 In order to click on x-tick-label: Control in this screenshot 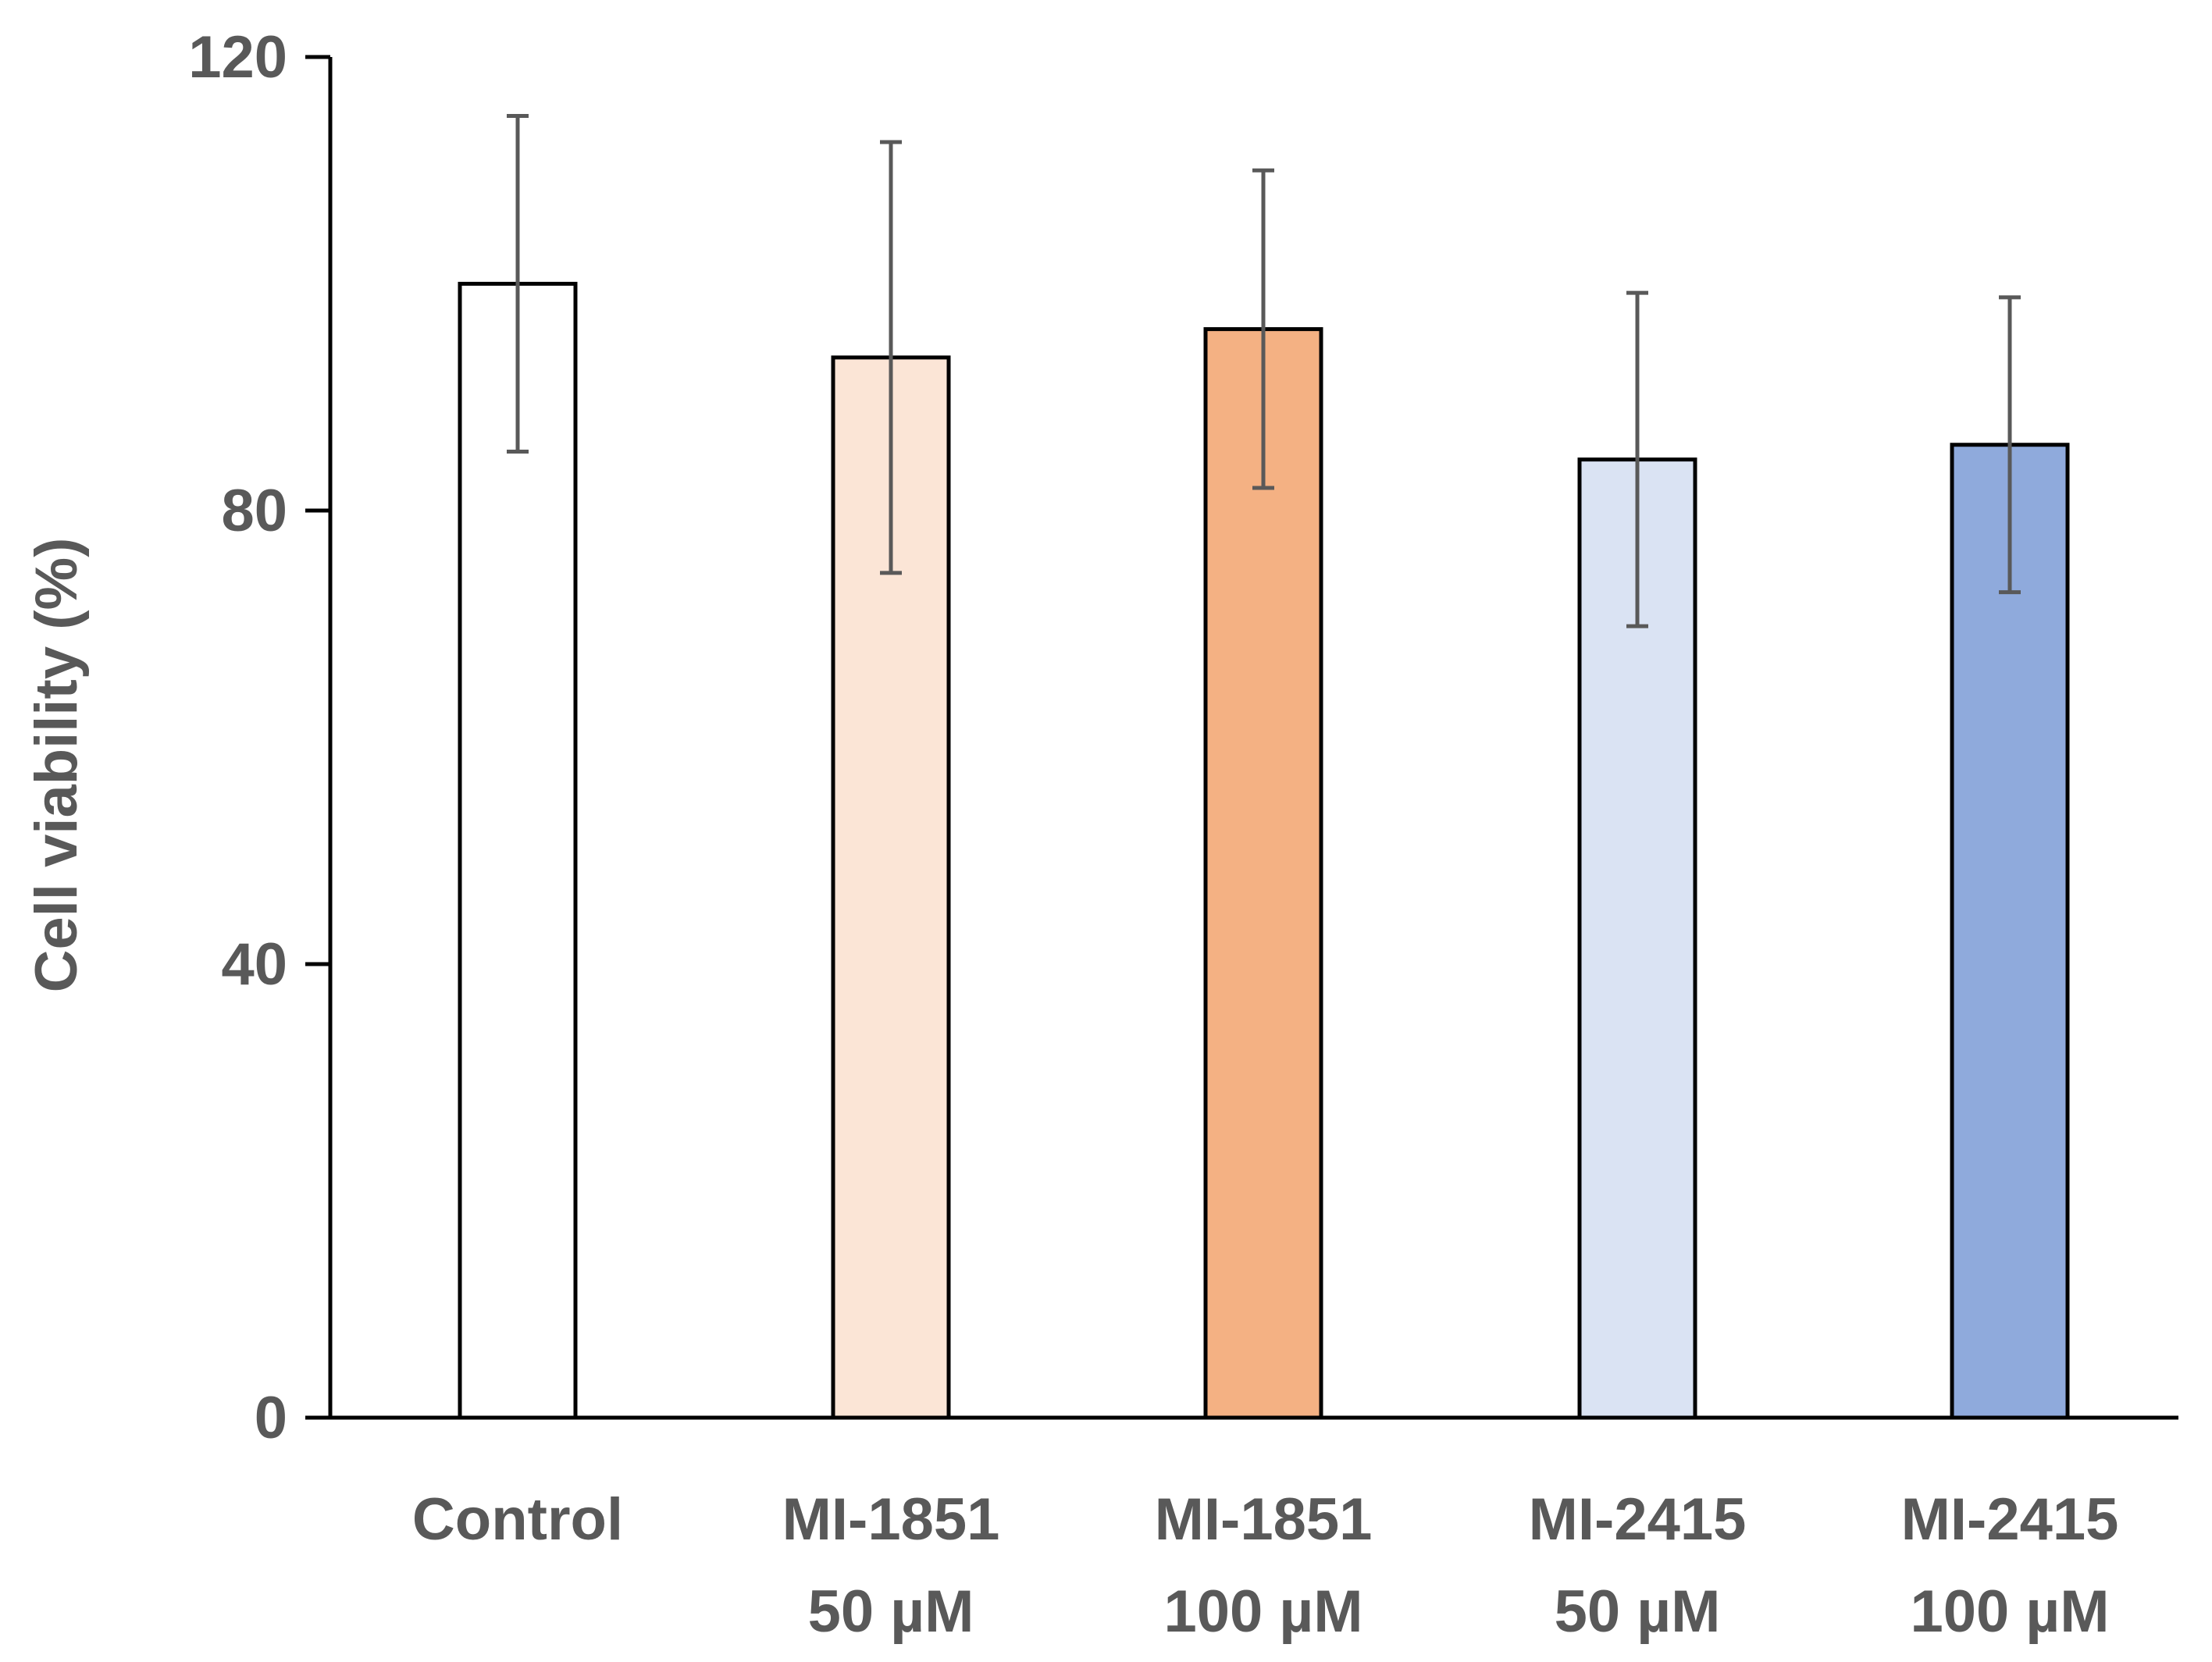, I will do `click(518, 1520)`.